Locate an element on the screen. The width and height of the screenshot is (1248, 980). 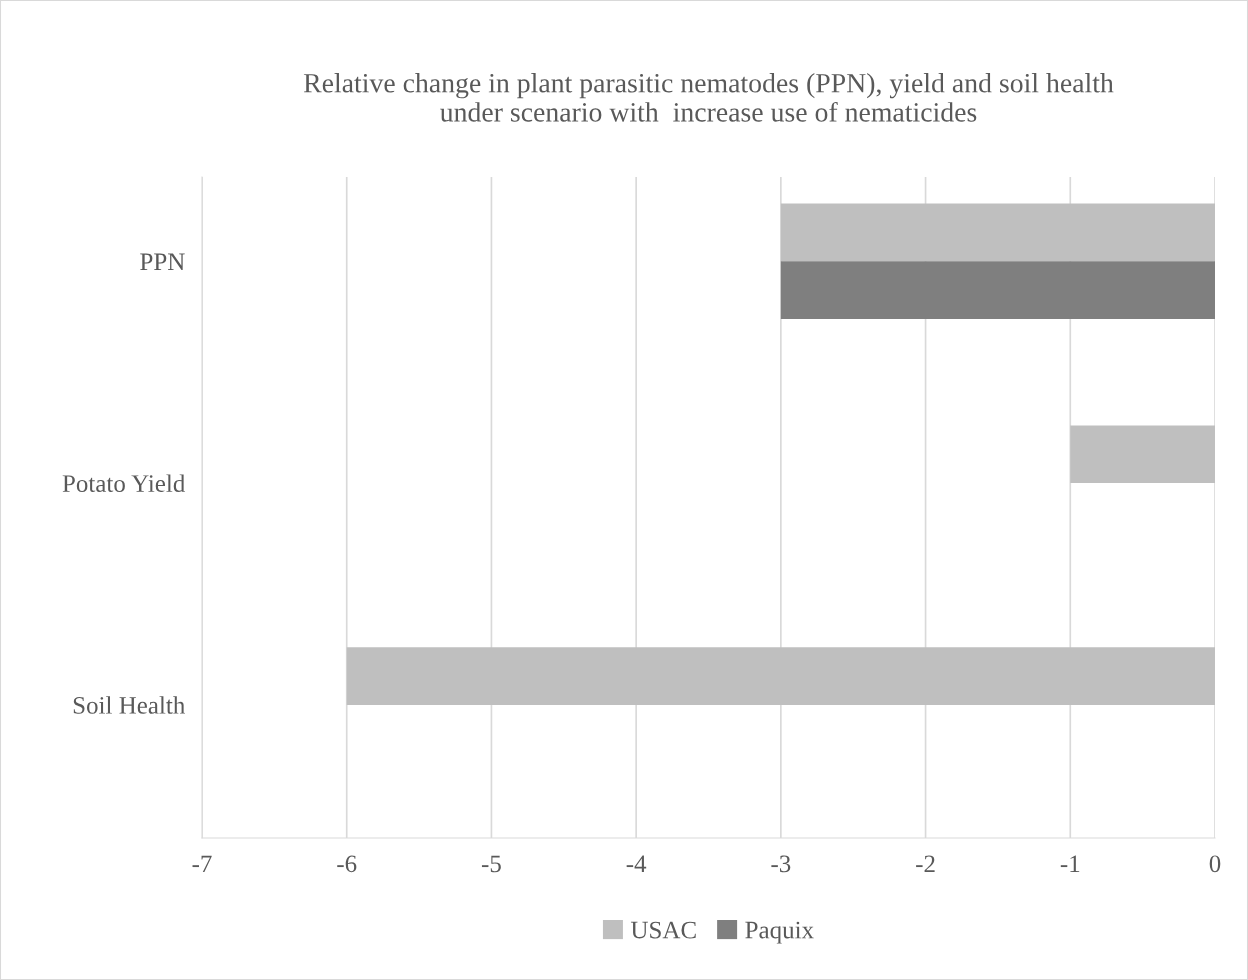
legend-label: Paquix is located at coordinates (779, 932).